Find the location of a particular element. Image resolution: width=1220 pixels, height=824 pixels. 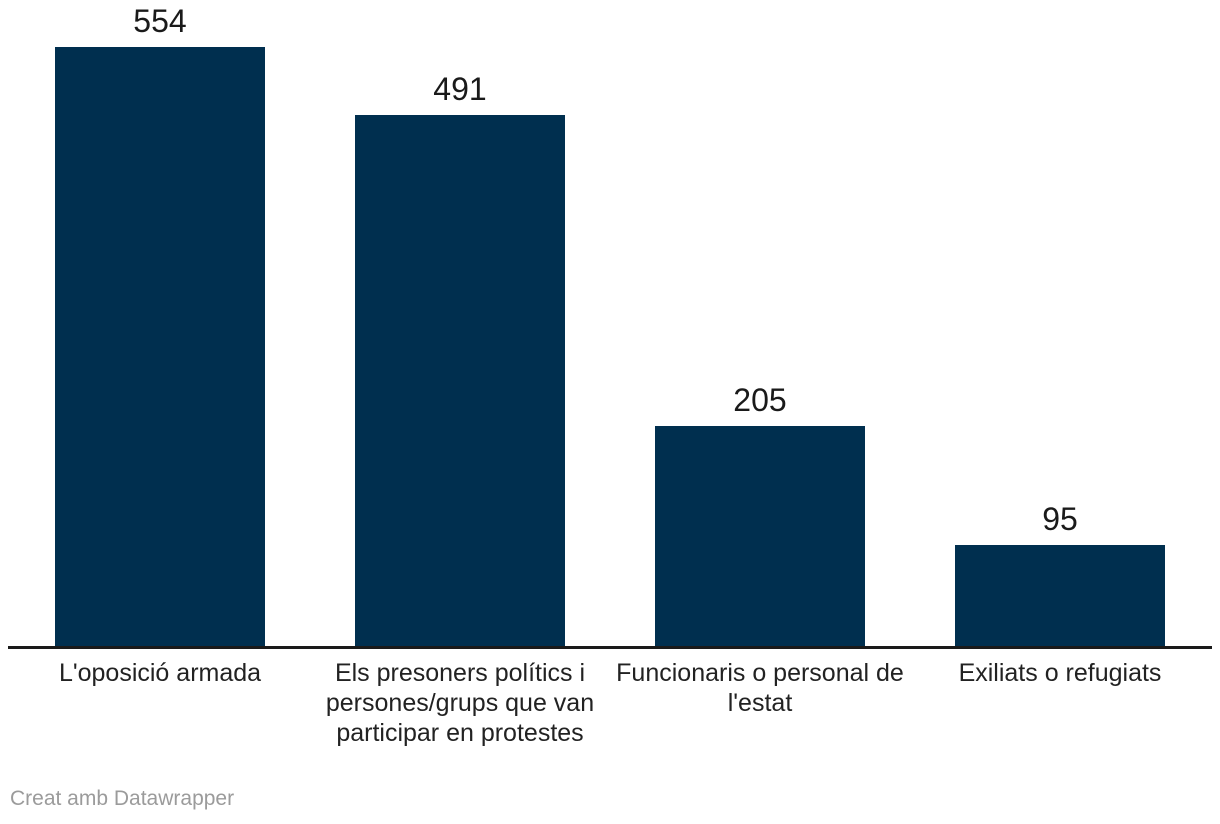

category-label: L'oposició armada is located at coordinates (160, 673).